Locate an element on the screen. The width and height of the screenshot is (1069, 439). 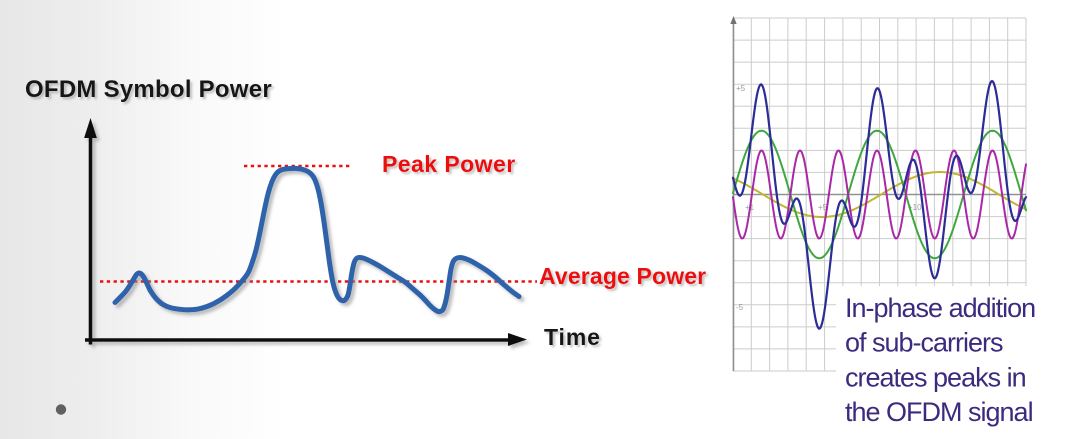
svg-text: Peak Power is located at coordinates (449, 164).